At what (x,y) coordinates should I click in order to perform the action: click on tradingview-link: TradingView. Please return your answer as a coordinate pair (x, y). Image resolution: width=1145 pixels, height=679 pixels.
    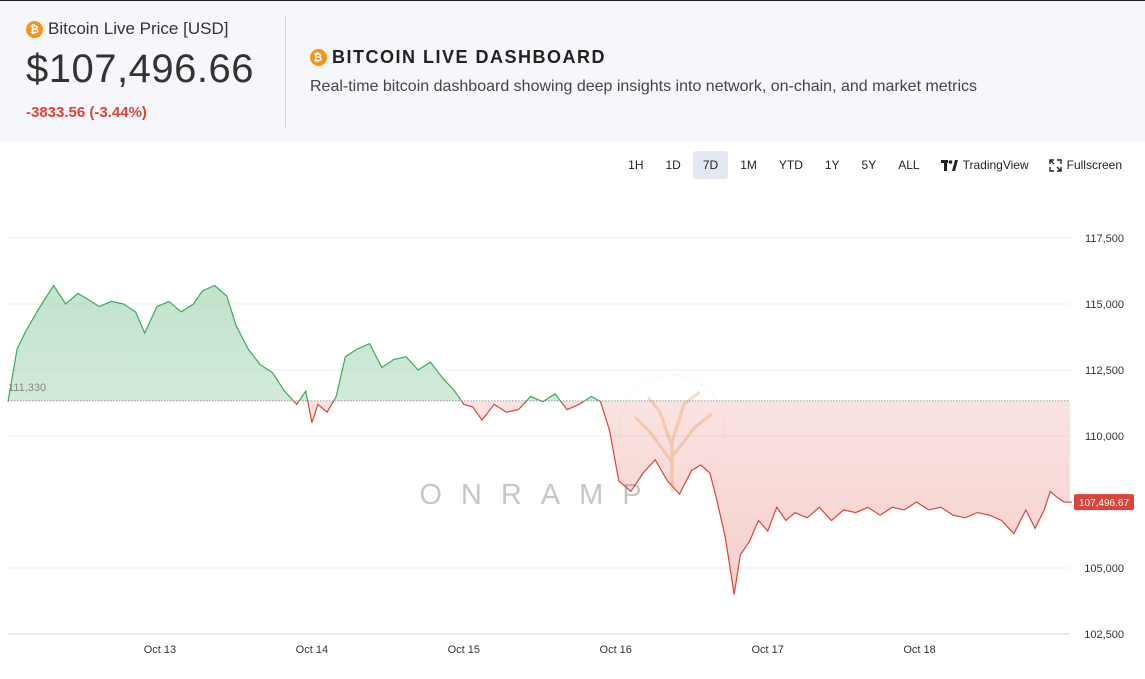
    Looking at the image, I should click on (985, 165).